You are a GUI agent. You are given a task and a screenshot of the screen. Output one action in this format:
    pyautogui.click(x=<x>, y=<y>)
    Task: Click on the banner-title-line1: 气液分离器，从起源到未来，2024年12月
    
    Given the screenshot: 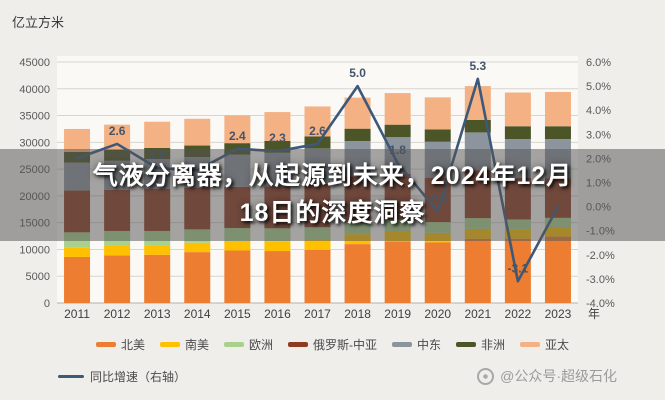 What is the action you would take?
    pyautogui.click(x=332, y=176)
    